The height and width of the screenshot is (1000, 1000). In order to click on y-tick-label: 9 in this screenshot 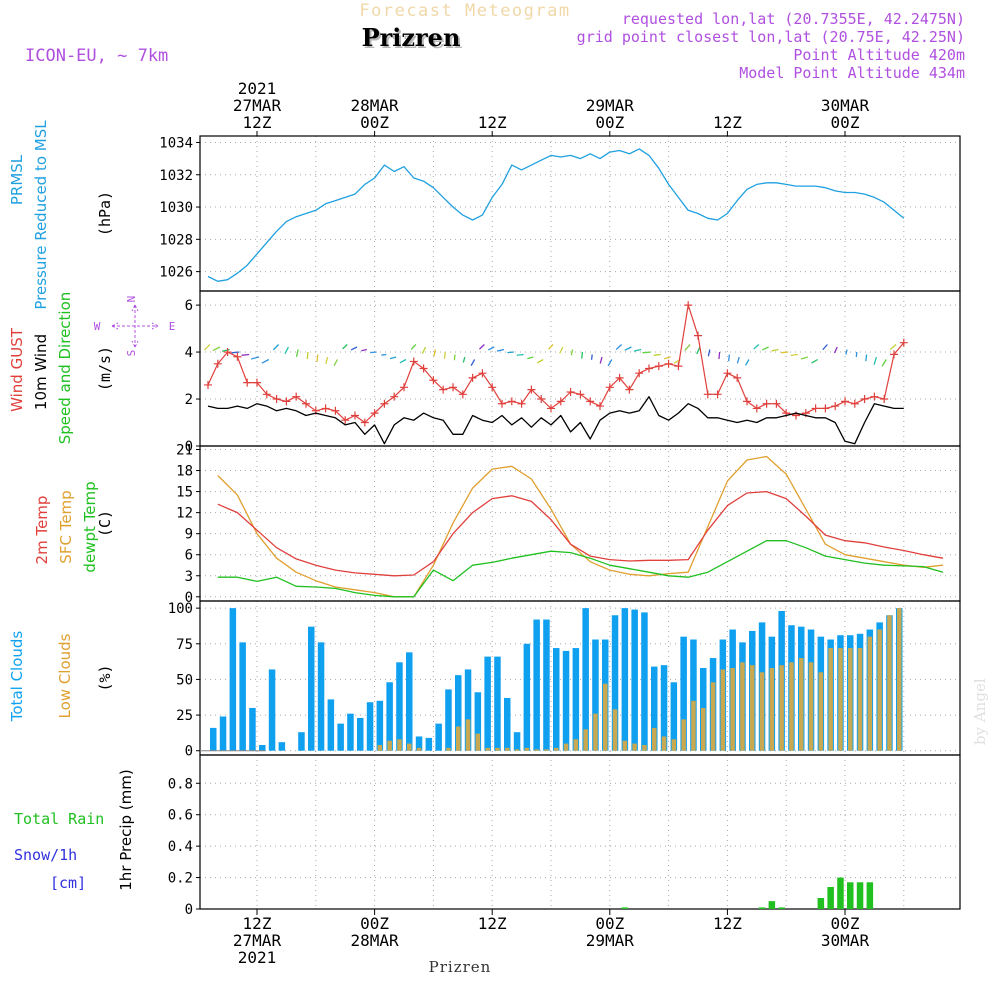, I will do `click(189, 535)`.